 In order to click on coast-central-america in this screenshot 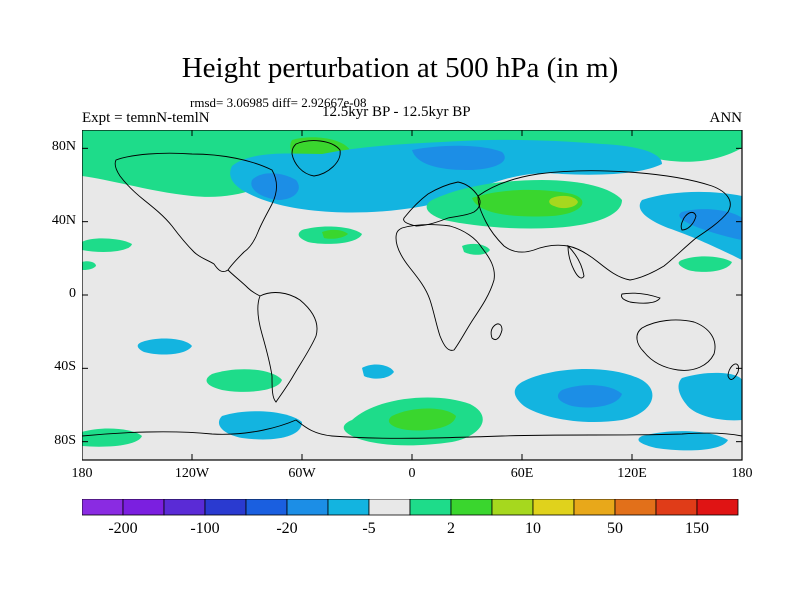, I will do `click(244, 283)`.